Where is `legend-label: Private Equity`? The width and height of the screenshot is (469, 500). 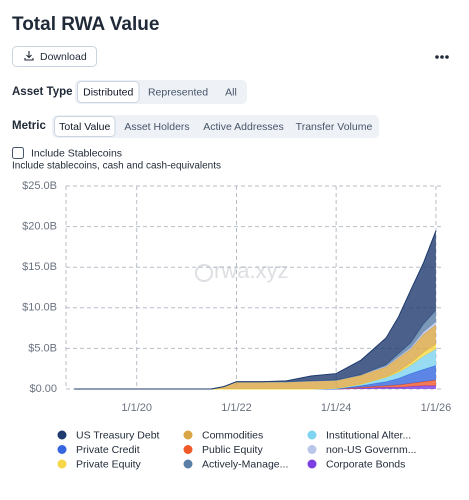
legend-label: Private Equity is located at coordinates (109, 464).